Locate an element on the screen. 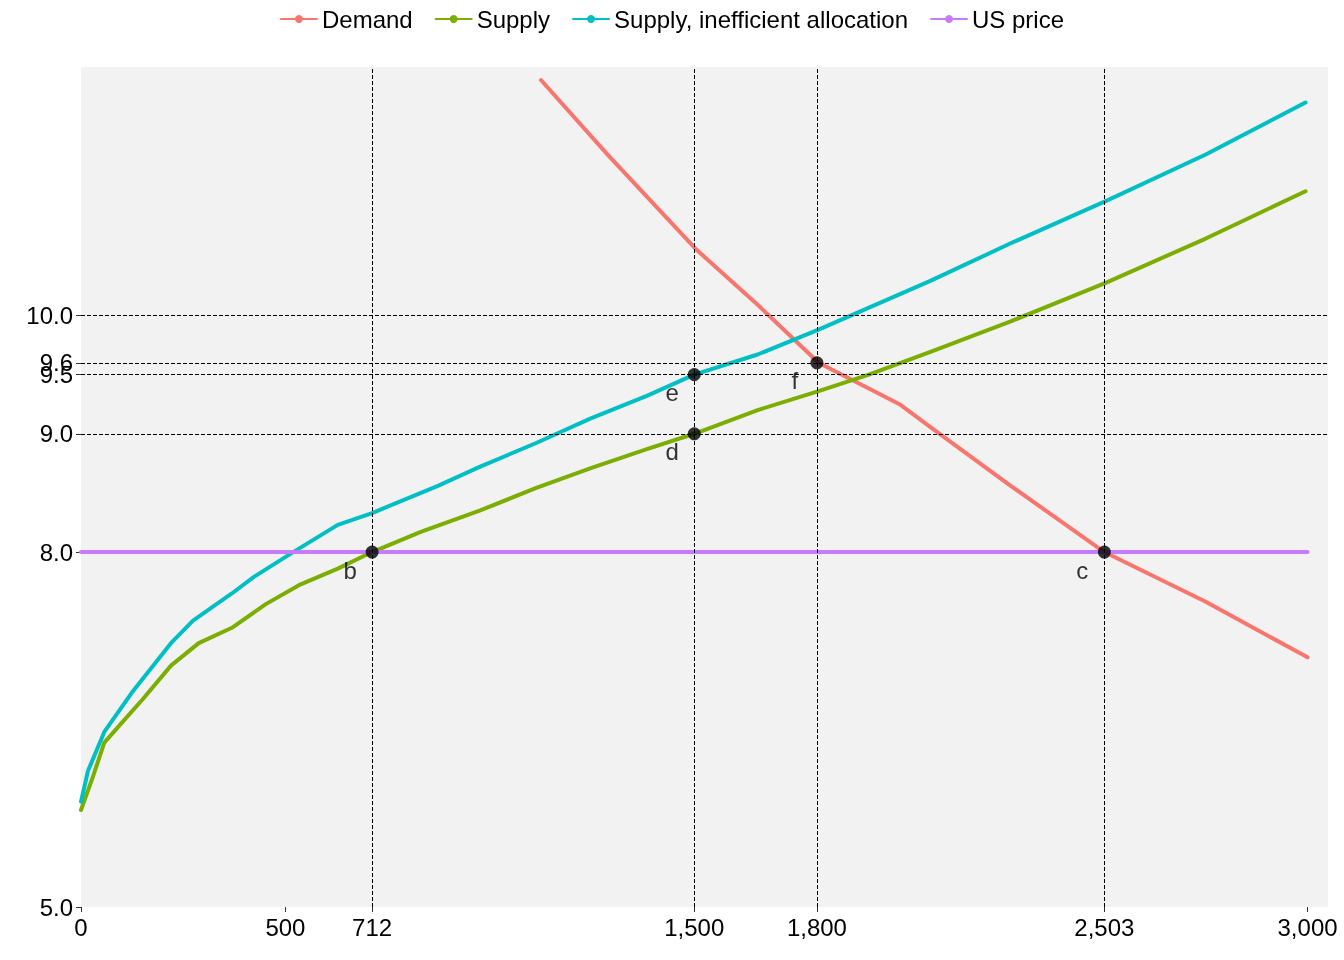  x-tick-label: 2,503 is located at coordinates (1104, 927).